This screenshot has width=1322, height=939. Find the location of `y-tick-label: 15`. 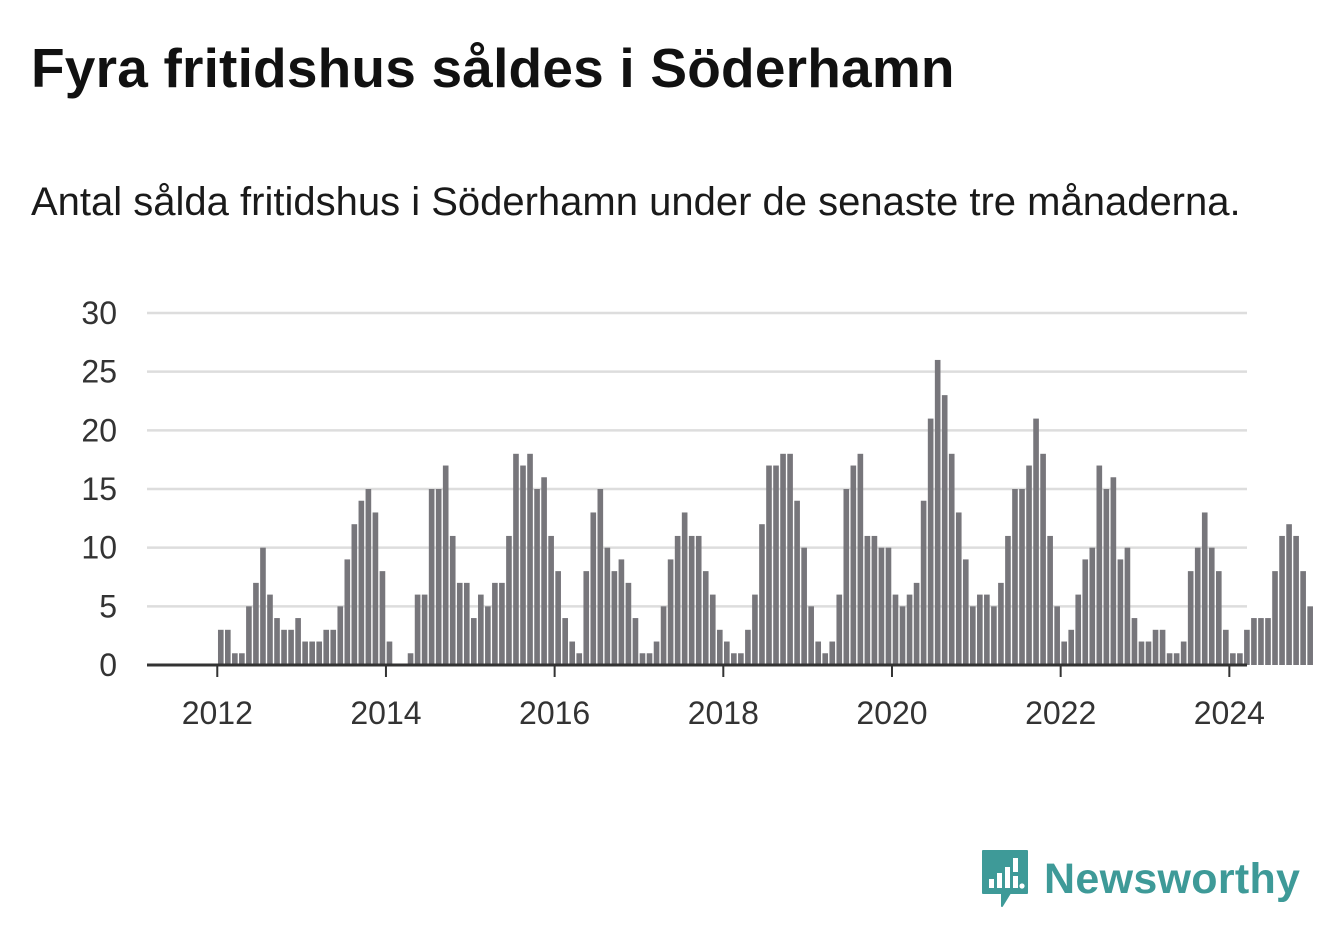

y-tick-label: 15 is located at coordinates (99, 489).